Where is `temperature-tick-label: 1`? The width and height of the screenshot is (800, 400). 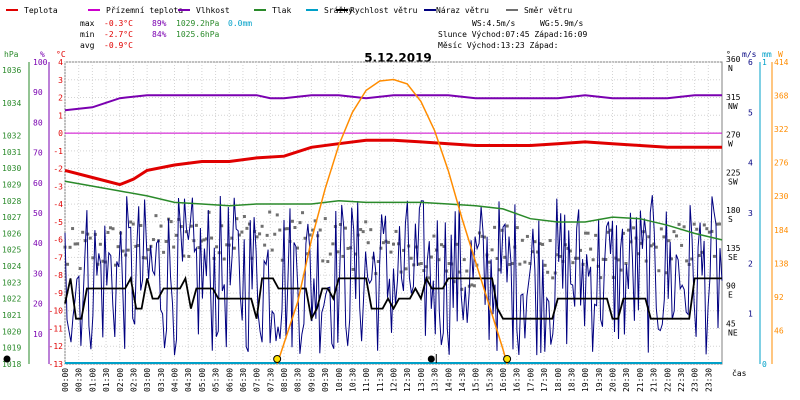 temperature-tick-label: 1 is located at coordinates (60, 115).